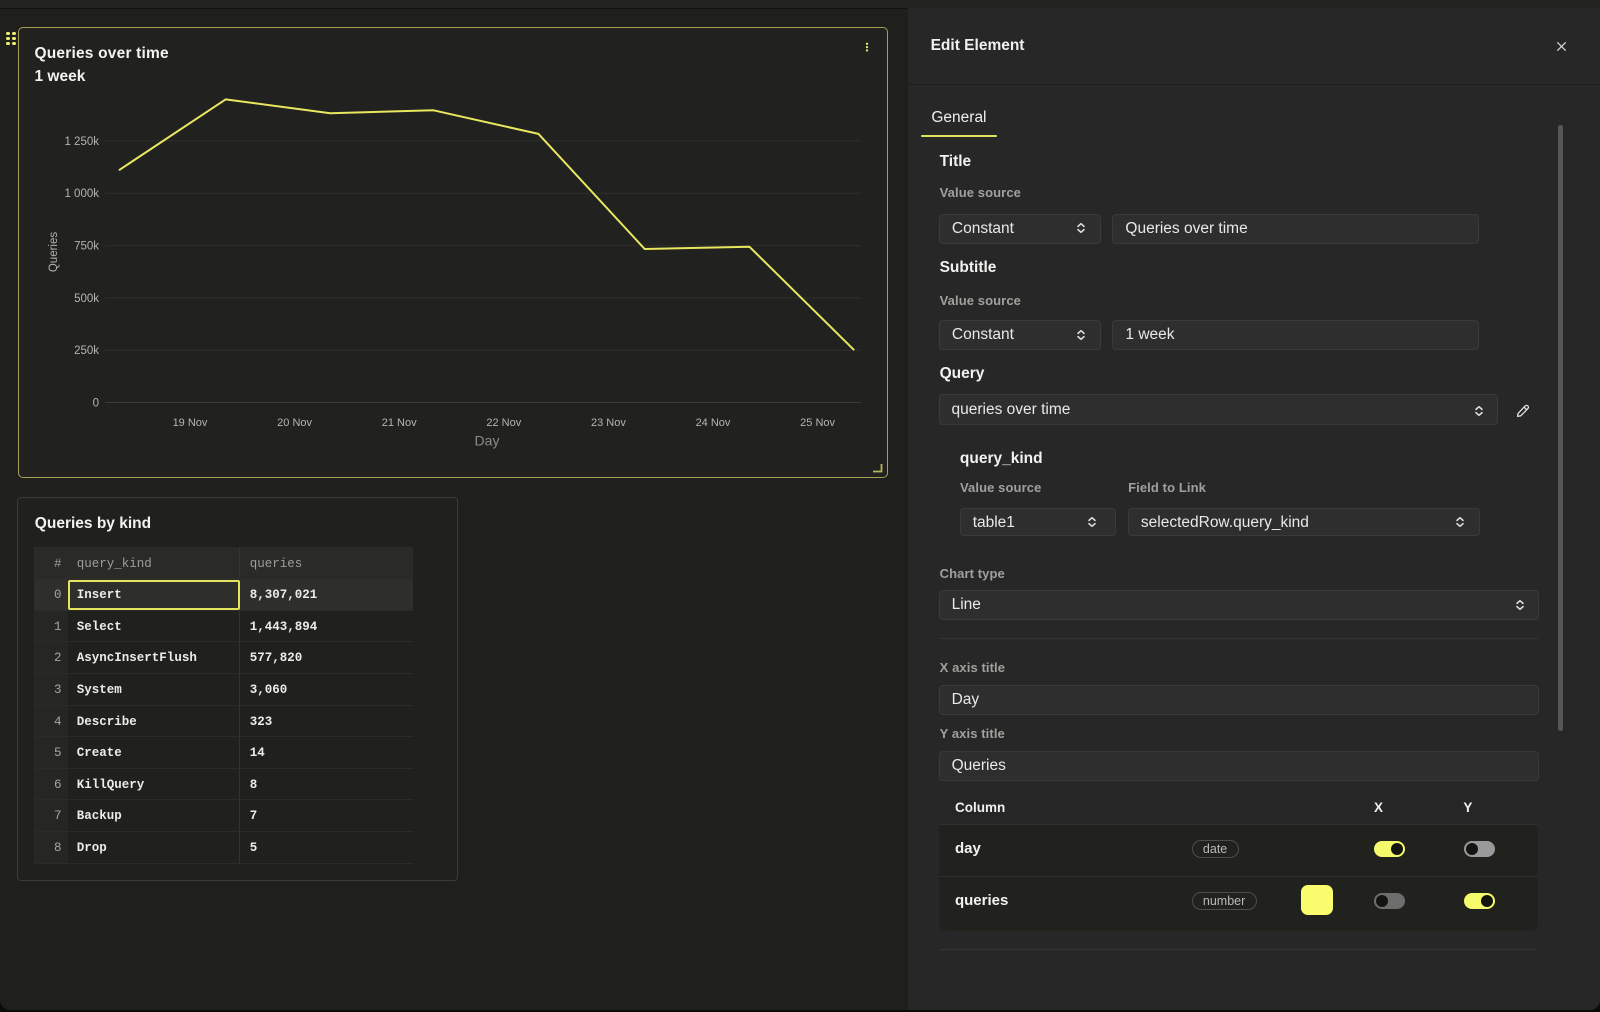 The width and height of the screenshot is (1600, 1012). What do you see at coordinates (86, 351) in the screenshot?
I see `svg-text: 250k` at bounding box center [86, 351].